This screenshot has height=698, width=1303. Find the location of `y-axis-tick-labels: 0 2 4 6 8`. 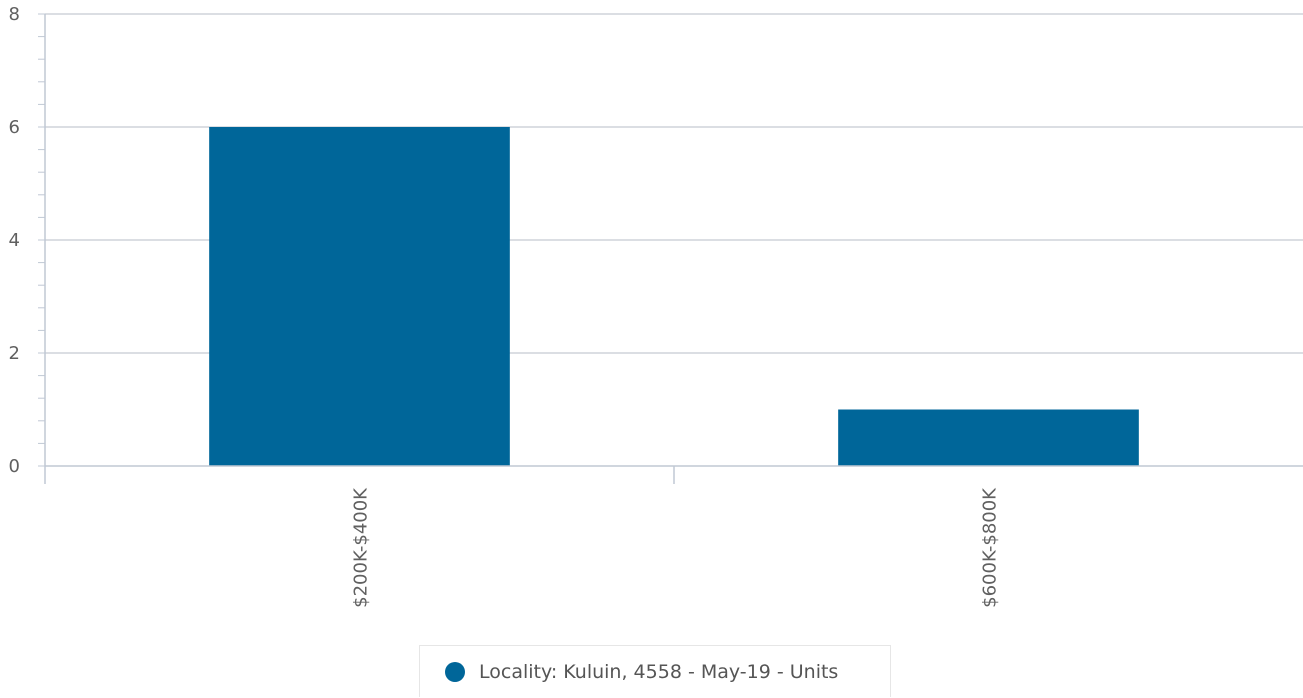

y-axis-tick-labels: 0 2 4 6 8 is located at coordinates (14, 240).